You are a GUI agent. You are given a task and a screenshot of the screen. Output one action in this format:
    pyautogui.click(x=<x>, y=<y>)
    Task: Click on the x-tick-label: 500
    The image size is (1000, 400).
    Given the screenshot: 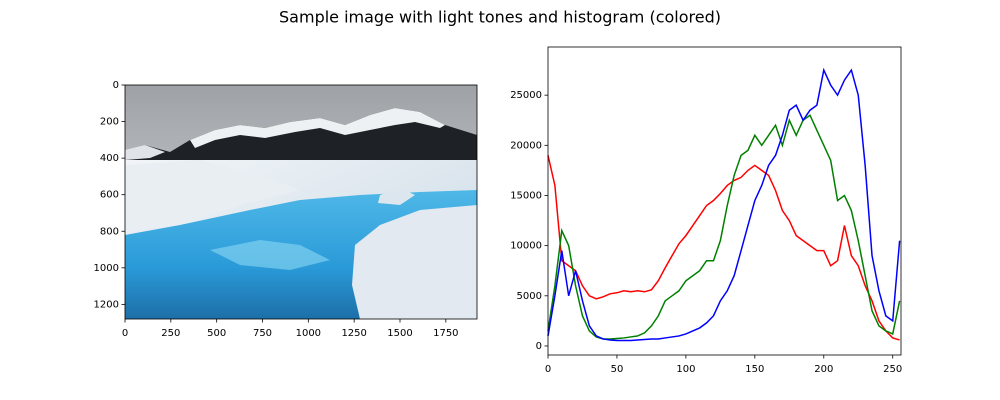 What is the action you would take?
    pyautogui.click(x=216, y=333)
    